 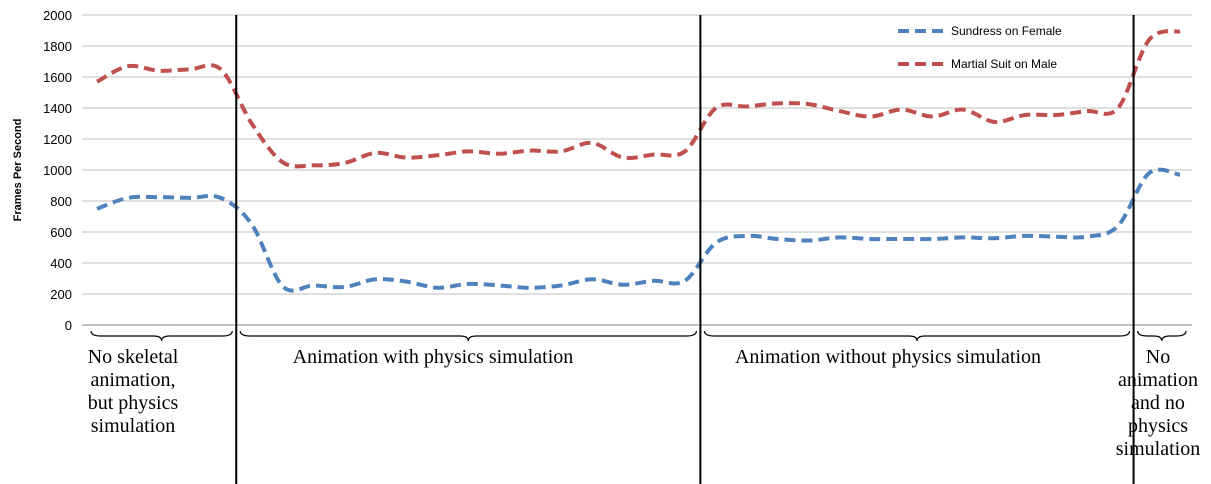 I want to click on y-tick-label: 0, so click(x=68, y=325).